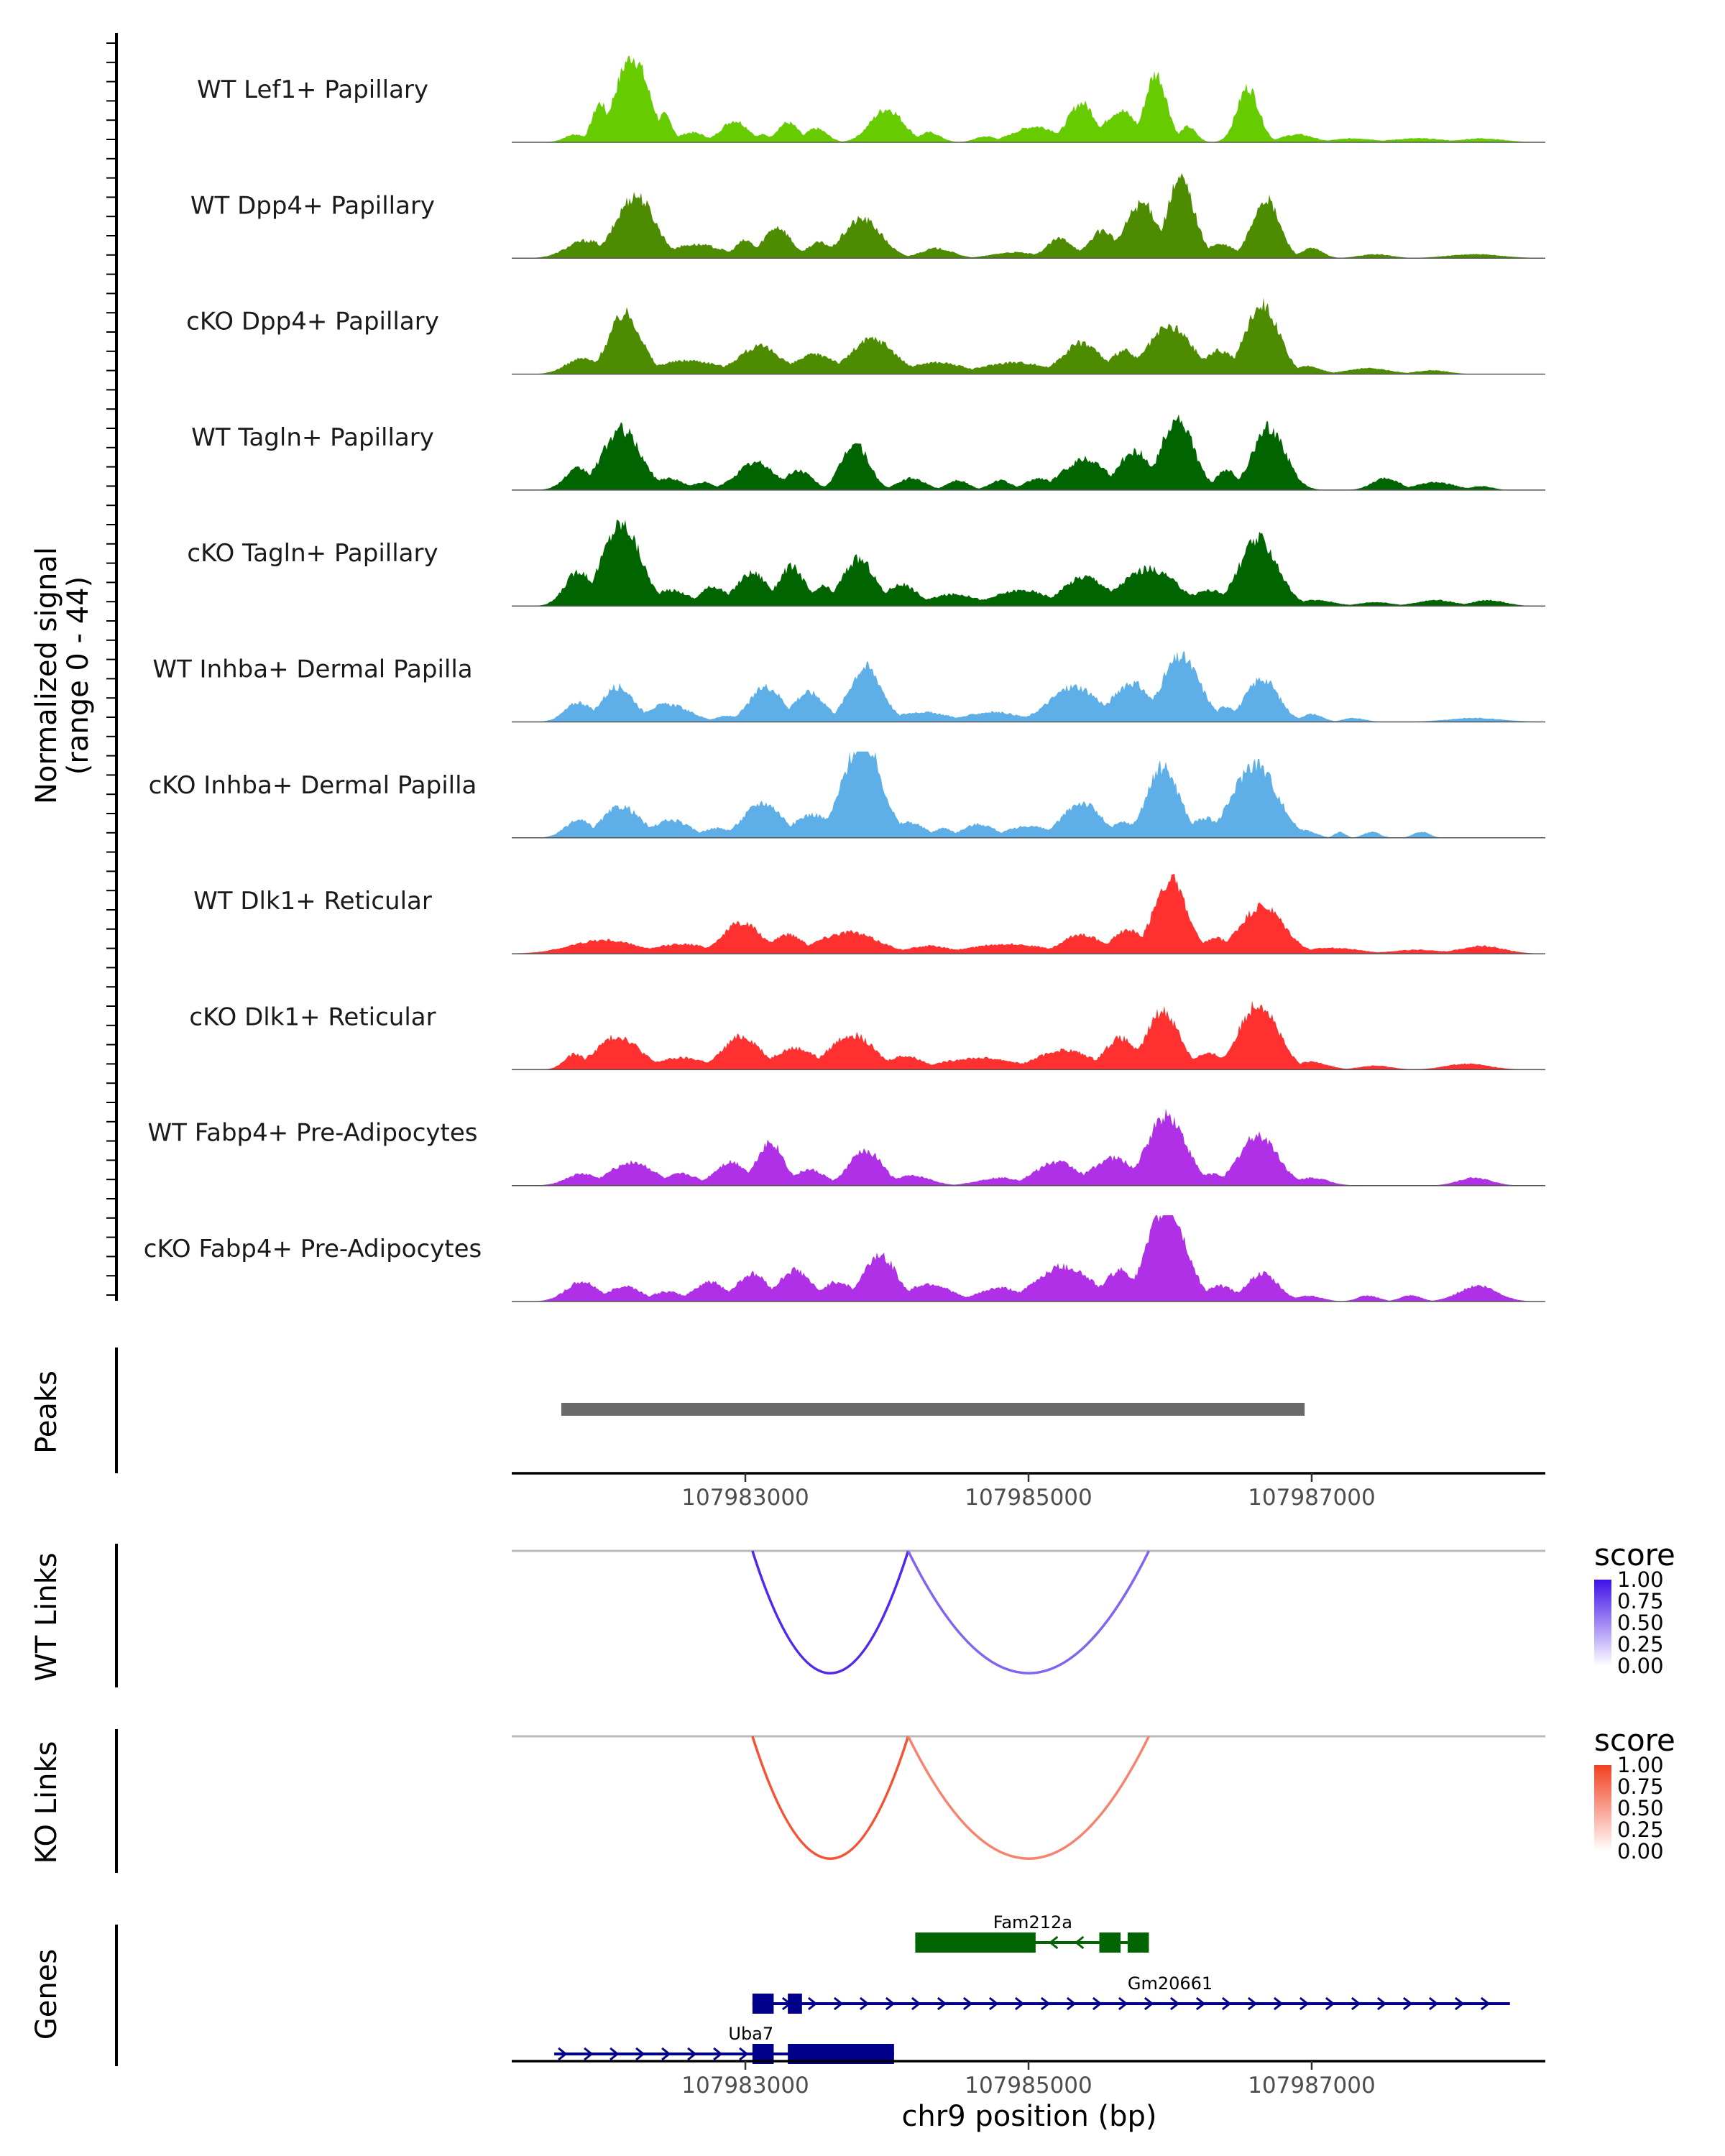  I want to click on track-label-wt-lef1-papillary: WT Lef1+ Papillary, so click(312, 90).